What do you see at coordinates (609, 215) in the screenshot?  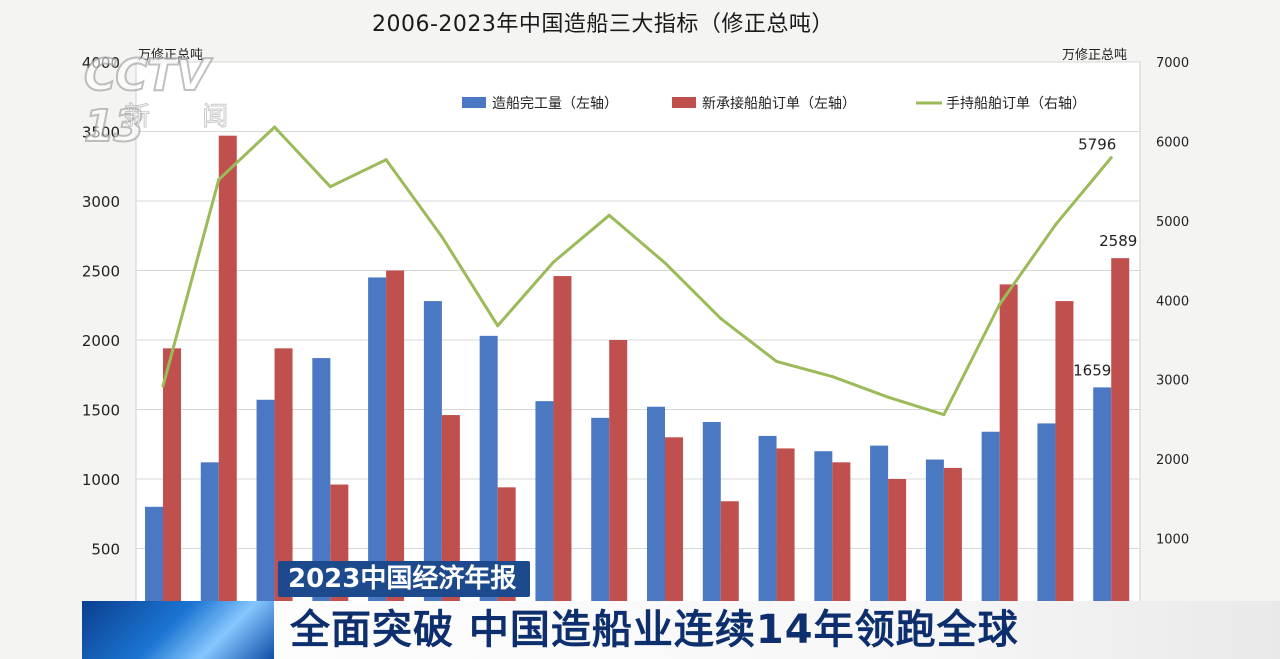 I see `orderbook-point-2014` at bounding box center [609, 215].